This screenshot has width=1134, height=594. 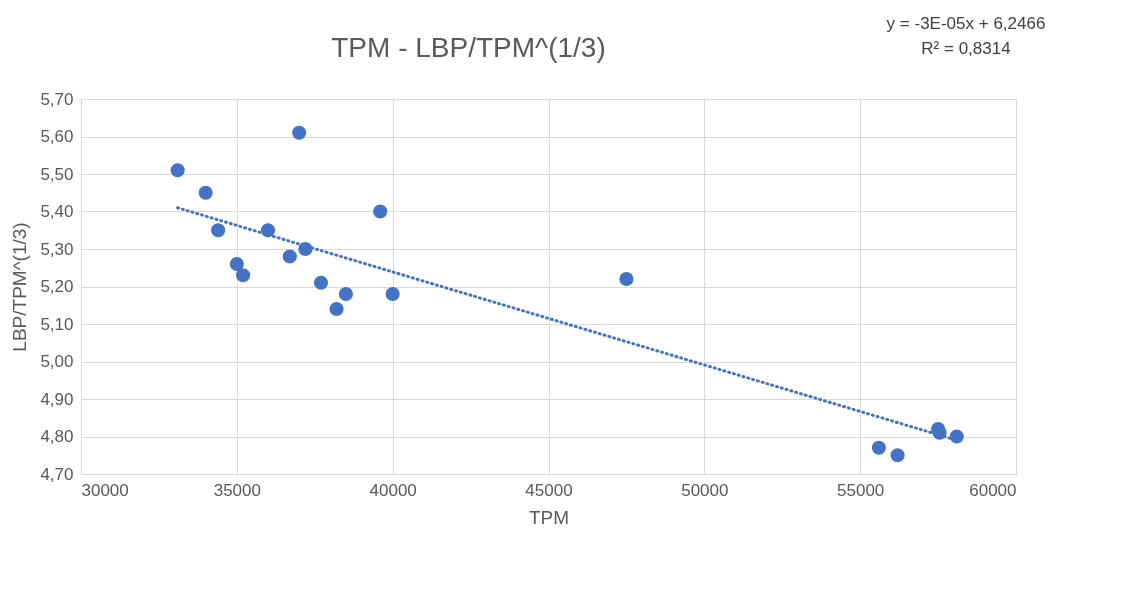 I want to click on x-tick-label: 30000, so click(x=105, y=490).